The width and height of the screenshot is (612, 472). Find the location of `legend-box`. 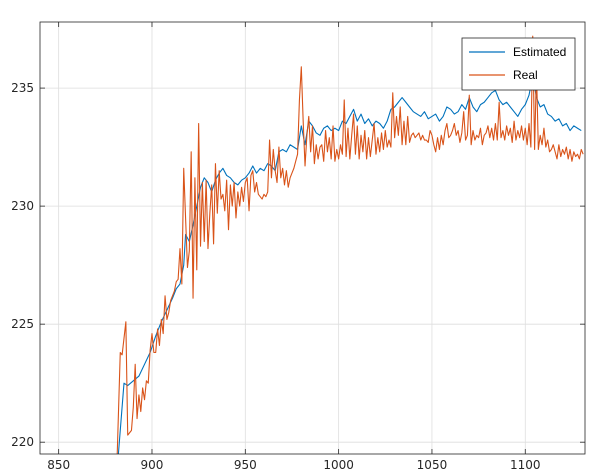

legend-box is located at coordinates (518, 64).